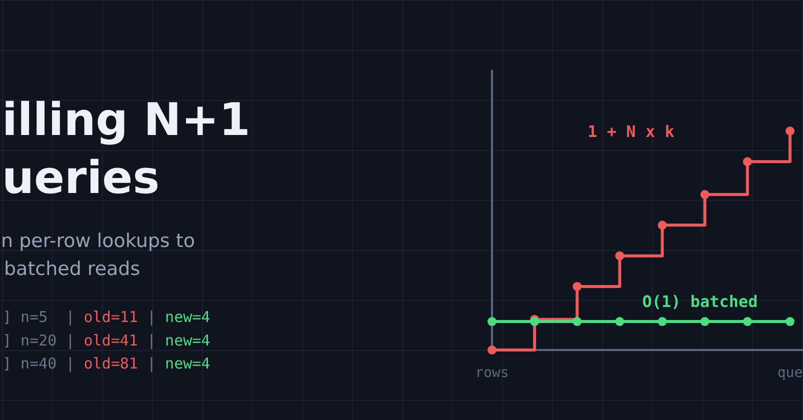 This screenshot has height=420, width=803. What do you see at coordinates (631, 131) in the screenshot?
I see `text: 1 + N x k` at bounding box center [631, 131].